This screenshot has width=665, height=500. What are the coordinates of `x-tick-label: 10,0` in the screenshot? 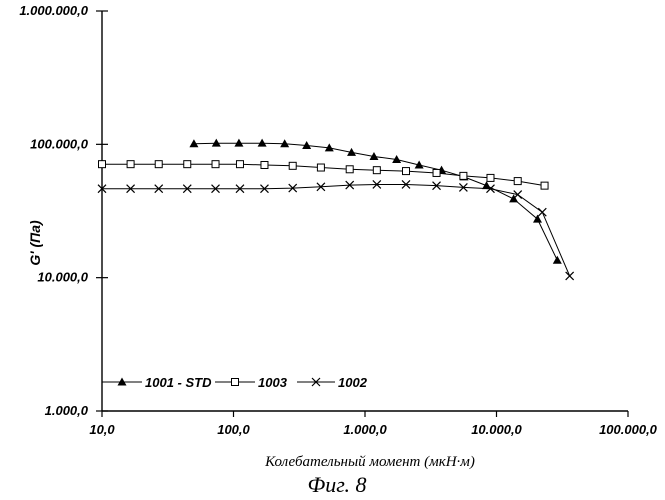 It's located at (102, 429).